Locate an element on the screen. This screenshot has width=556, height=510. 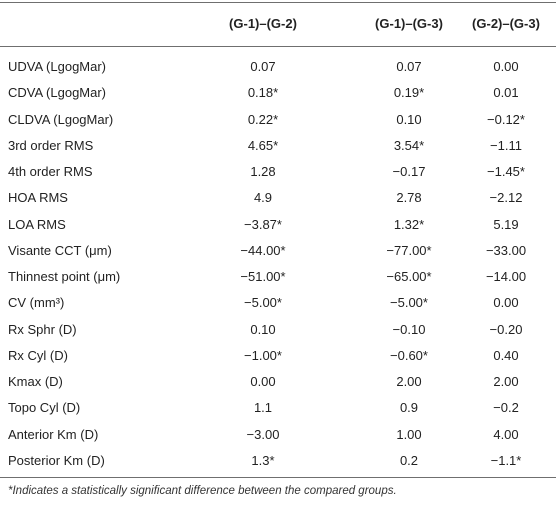
row-label: HOA RMS is located at coordinates (38, 198).